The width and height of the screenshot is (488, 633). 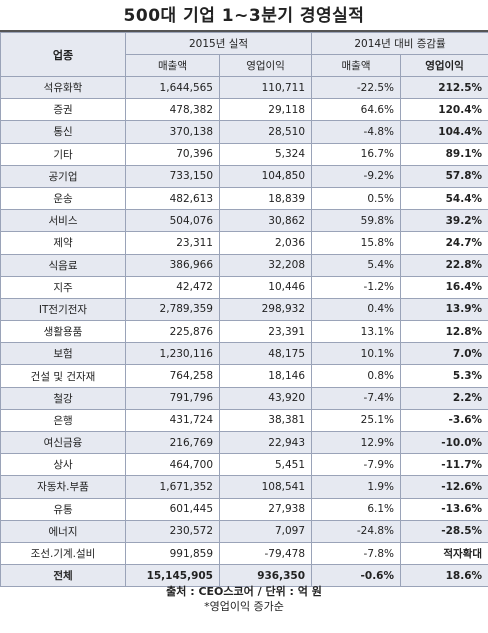 What do you see at coordinates (244, 176) in the screenshot?
I see `table-row: 공기업 733,150 104,850 -9.2% 57.8%` at bounding box center [244, 176].